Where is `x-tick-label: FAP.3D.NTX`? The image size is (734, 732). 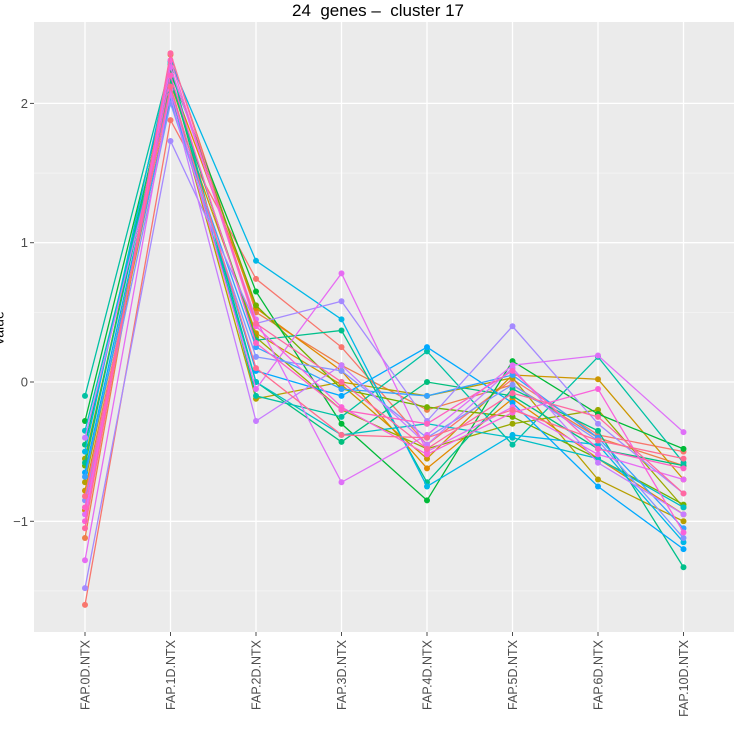 x-tick-label: FAP.3D.NTX is located at coordinates (342, 674).